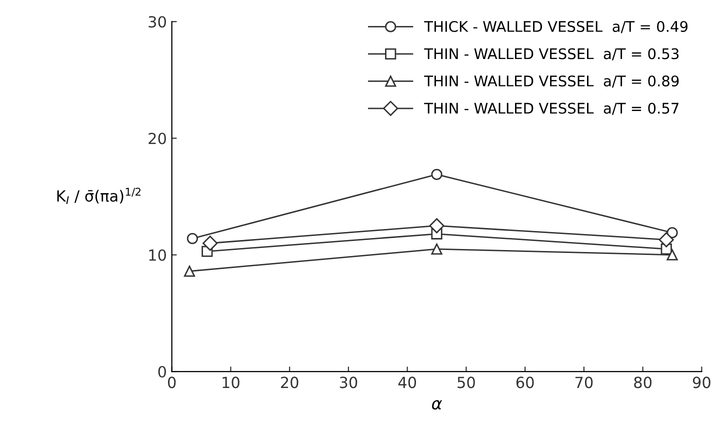 The width and height of the screenshot is (716, 432). I want to click on x-tick-label: 0, so click(172, 382).